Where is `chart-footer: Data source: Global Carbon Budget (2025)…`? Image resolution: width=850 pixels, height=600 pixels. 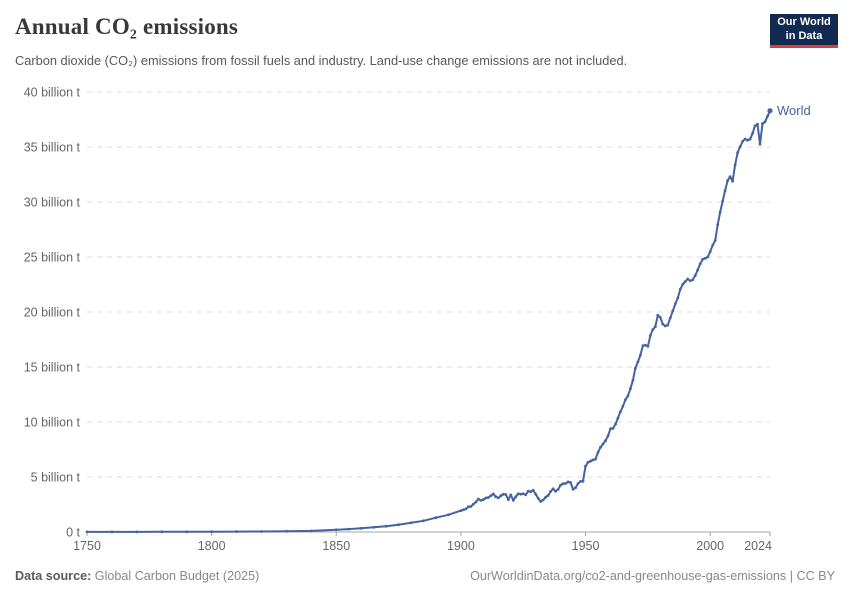 chart-footer: Data source: Global Carbon Budget (2025)… is located at coordinates (425, 576).